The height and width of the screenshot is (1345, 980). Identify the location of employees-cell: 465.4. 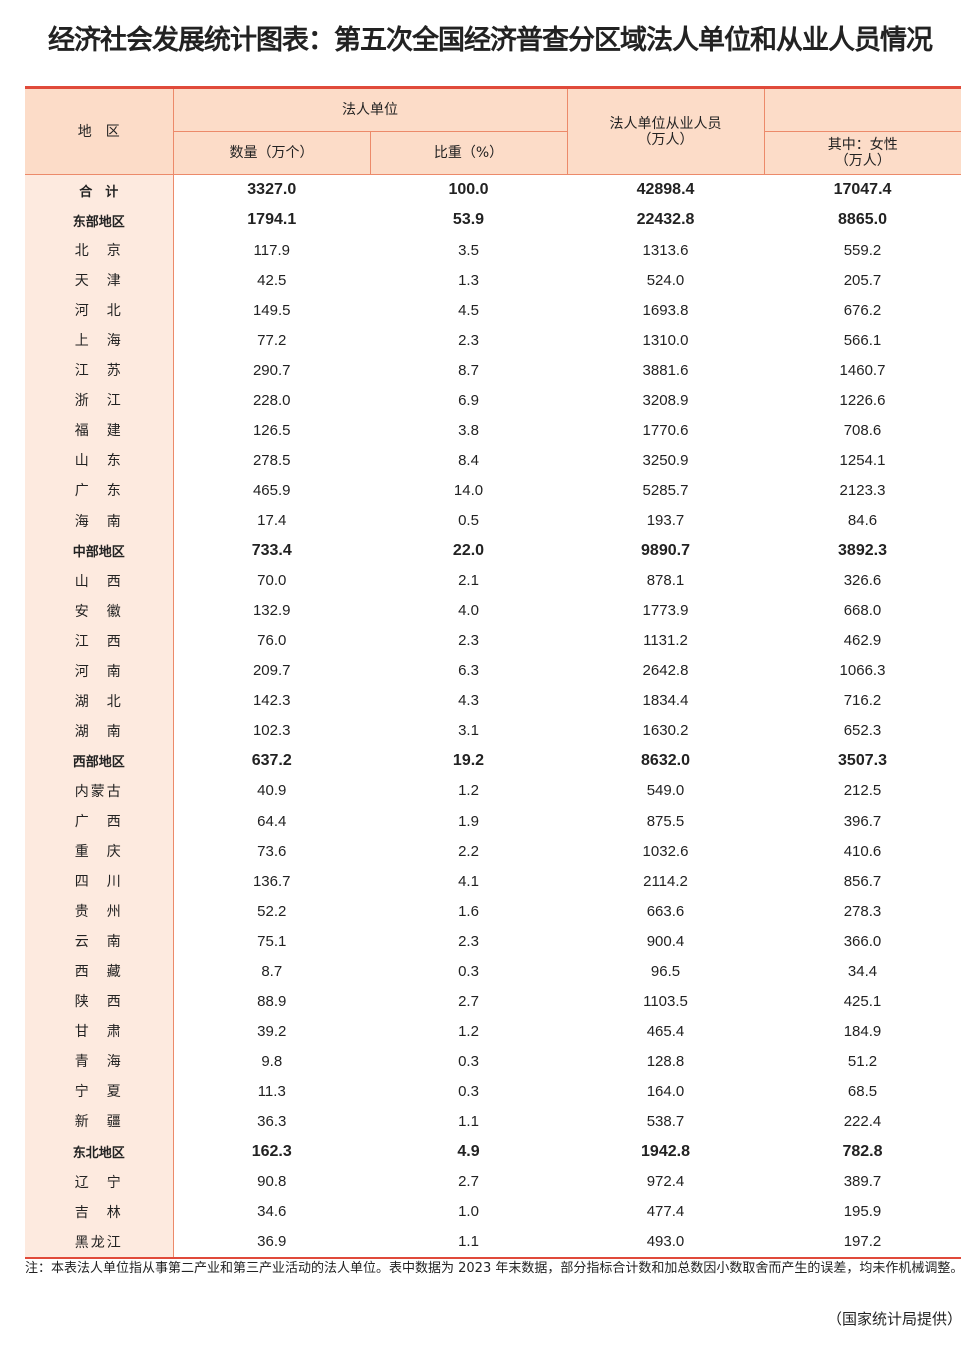
(665, 1031).